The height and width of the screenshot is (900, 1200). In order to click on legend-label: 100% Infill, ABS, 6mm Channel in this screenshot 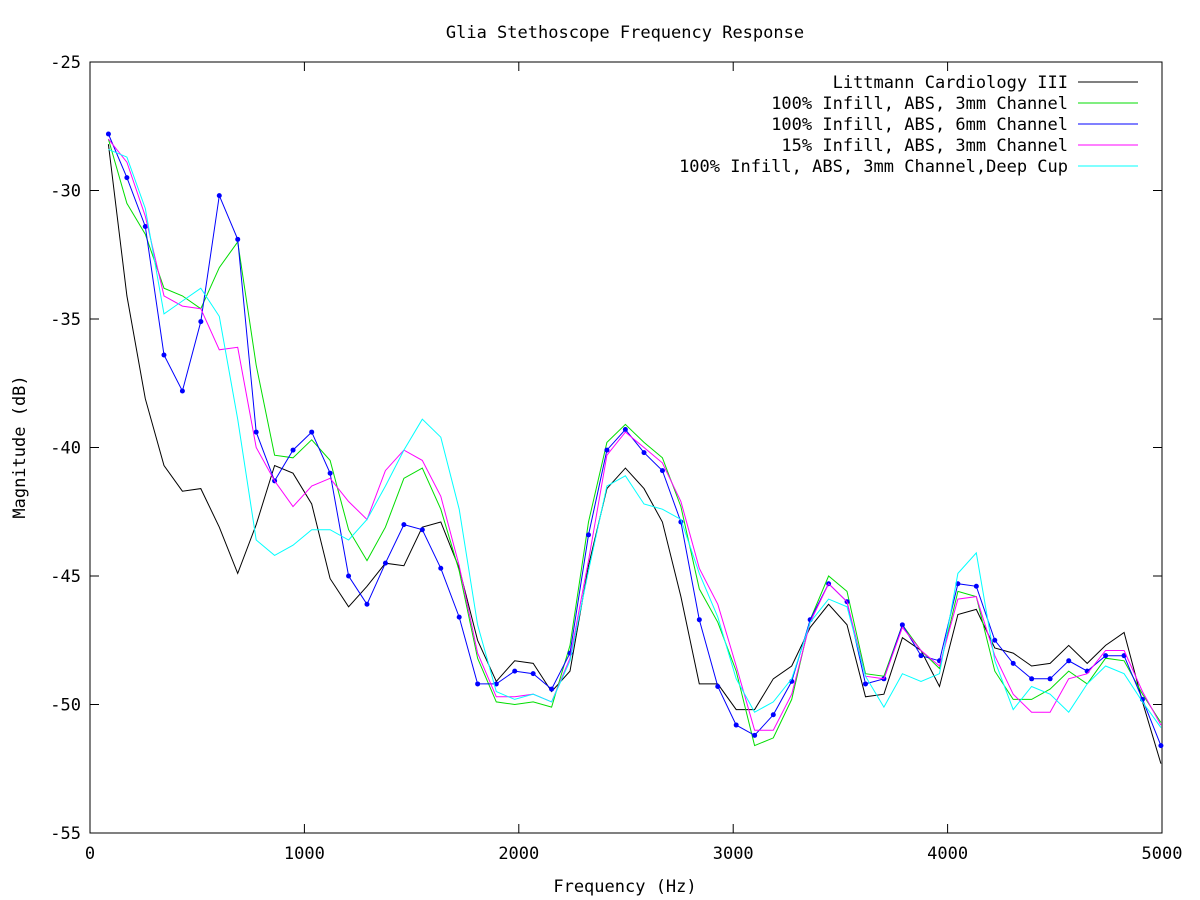, I will do `click(919, 125)`.